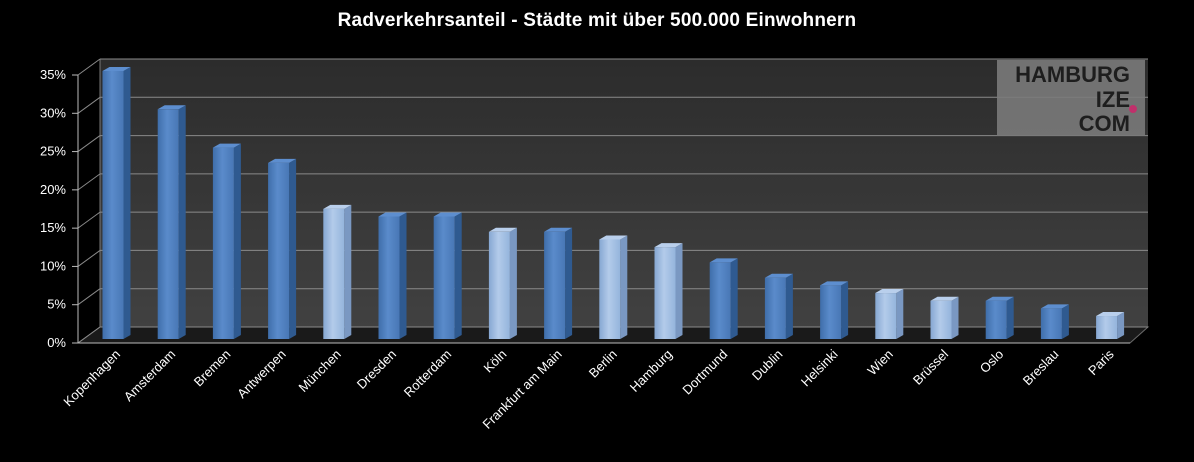 The image size is (1194, 462). Describe the element at coordinates (880, 363) in the screenshot. I see `x-tick-label: Wien` at that location.